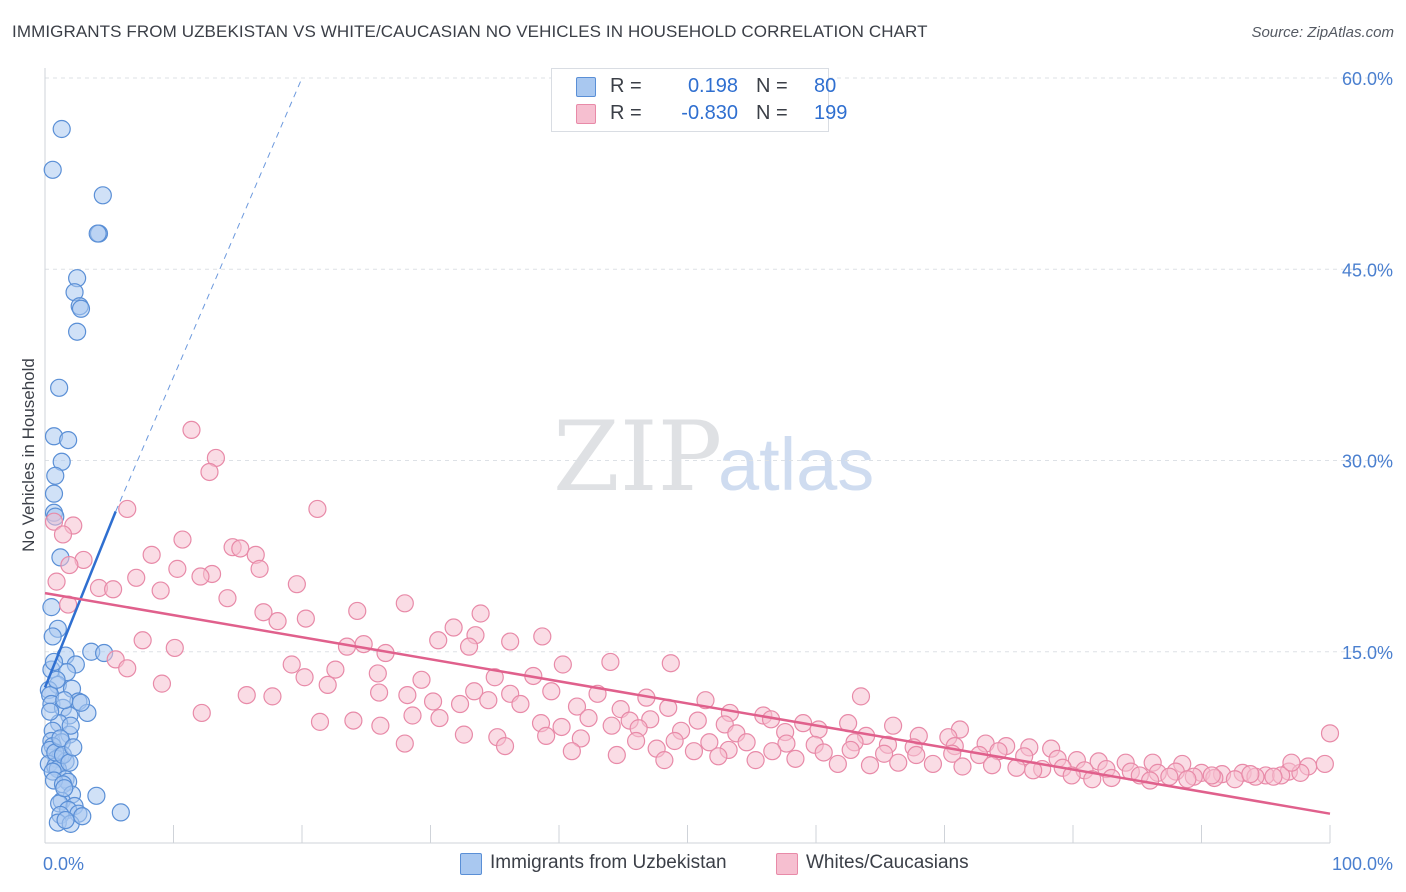 This screenshot has width=1406, height=892. I want to click on trend-line-uzbekistan-extension, so click(209, 294).